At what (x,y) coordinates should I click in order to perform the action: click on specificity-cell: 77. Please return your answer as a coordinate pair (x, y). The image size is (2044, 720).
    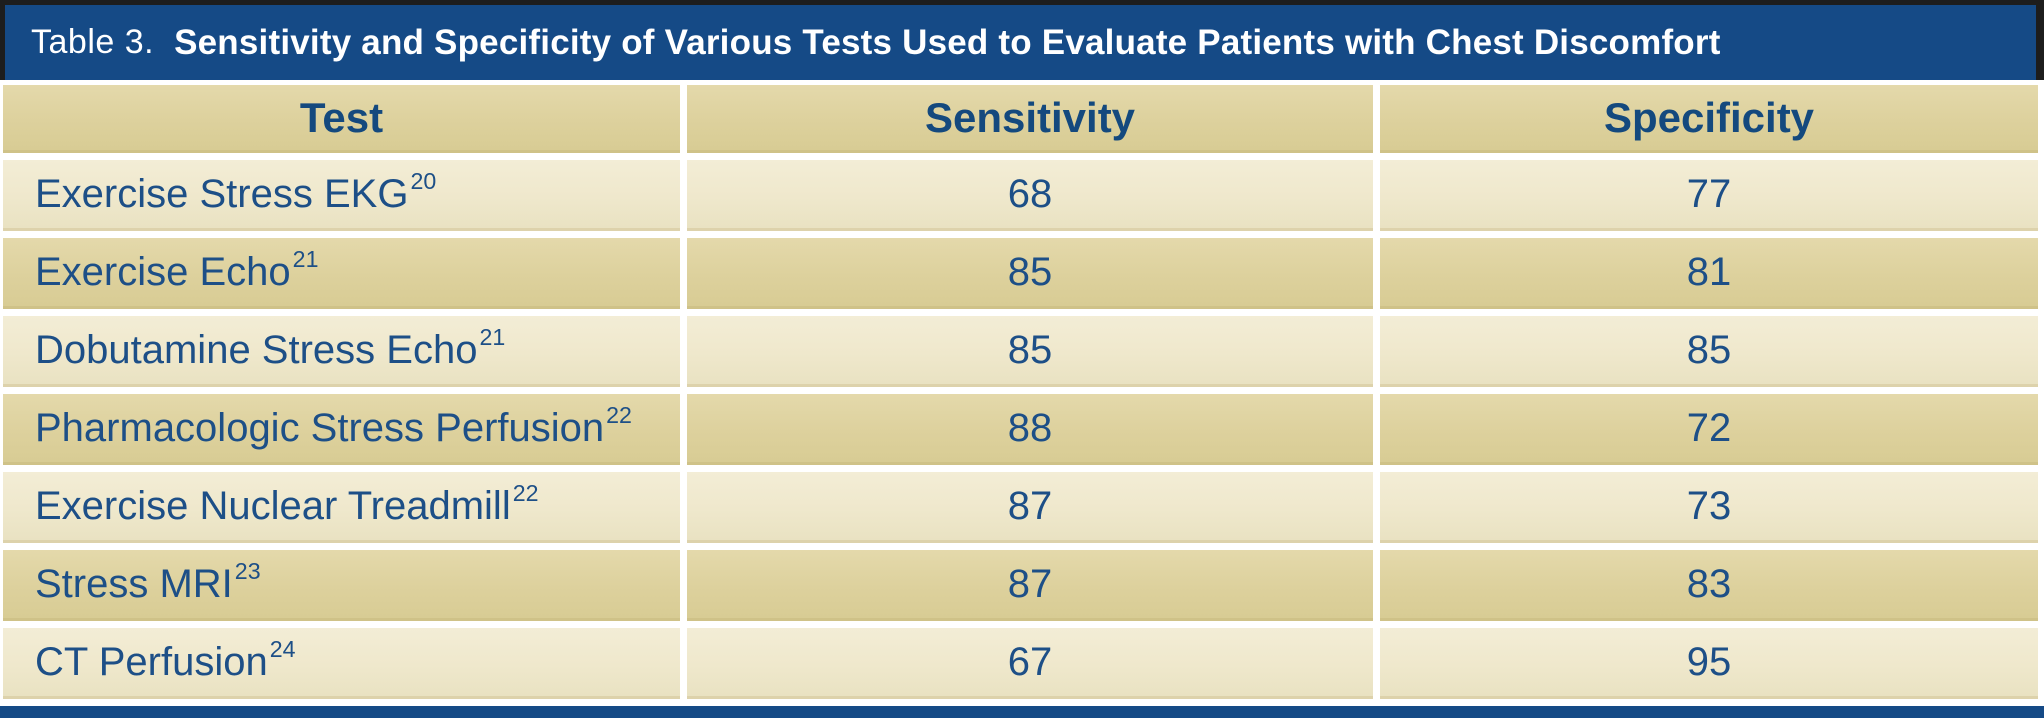
    Looking at the image, I should click on (1709, 195).